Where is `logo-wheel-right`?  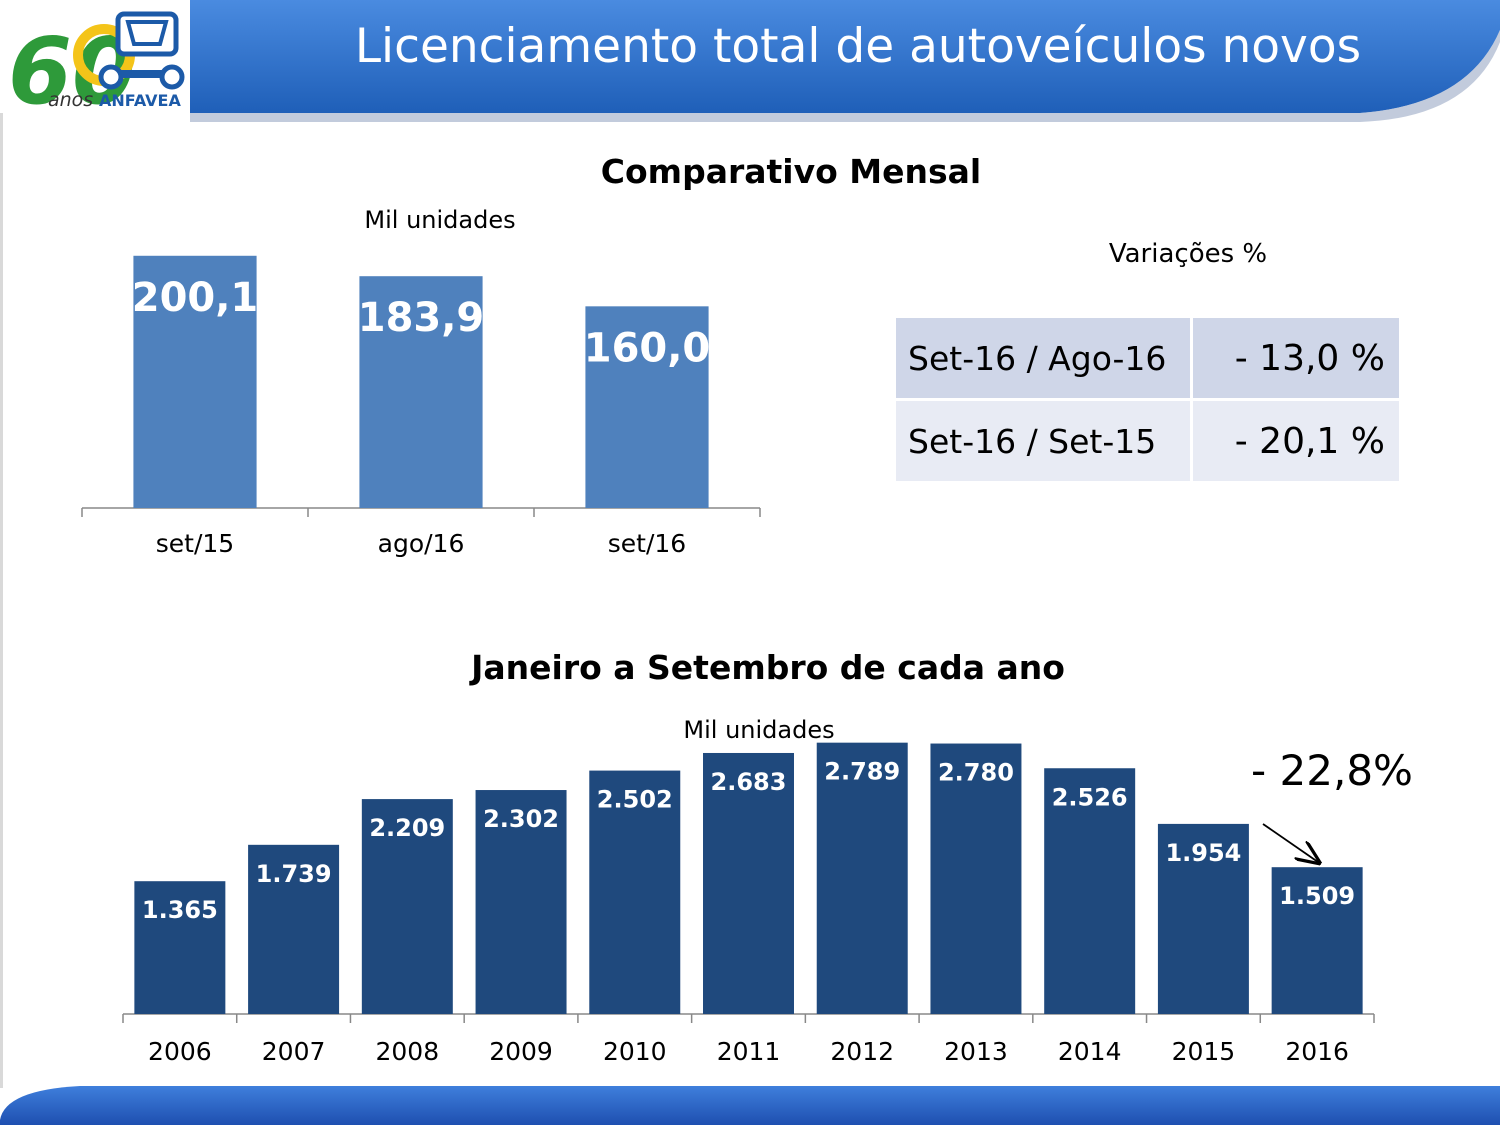
logo-wheel-right is located at coordinates (172, 77).